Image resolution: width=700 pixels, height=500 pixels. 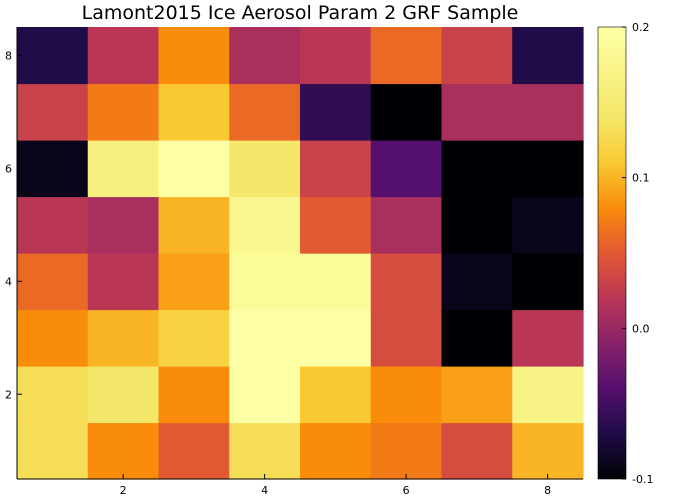 What do you see at coordinates (194, 225) in the screenshot?
I see `heatmap-cell-r5-c3` at bounding box center [194, 225].